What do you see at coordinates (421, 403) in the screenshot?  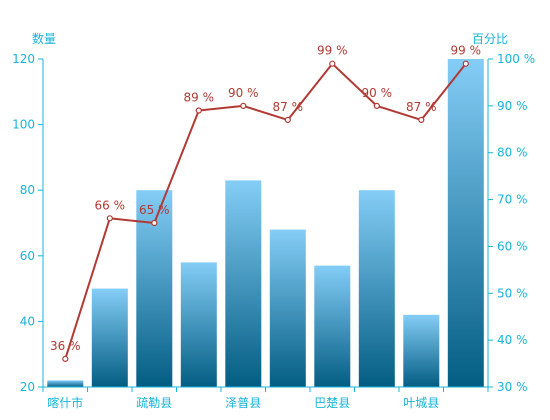 I see `category-label: 叶城县` at bounding box center [421, 403].